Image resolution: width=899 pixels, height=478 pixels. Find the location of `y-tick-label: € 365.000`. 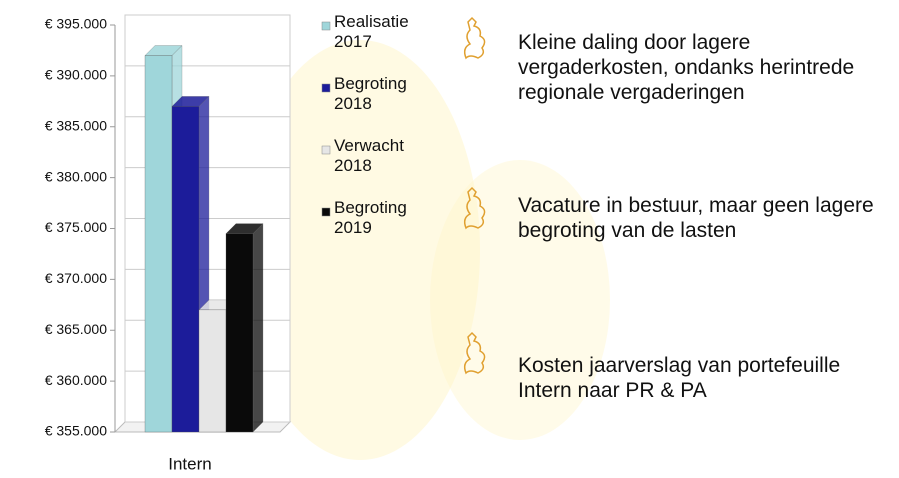

y-tick-label: € 365.000 is located at coordinates (76, 329).